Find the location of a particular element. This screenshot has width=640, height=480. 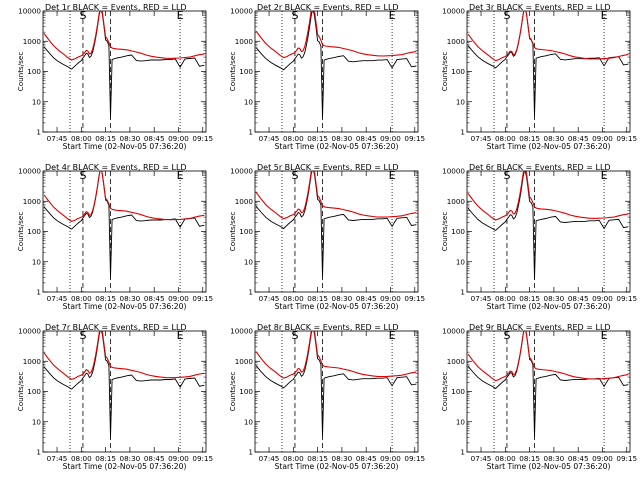

panel-title: Det 4r BLACK = Events, RED = LLD is located at coordinates (116, 167).